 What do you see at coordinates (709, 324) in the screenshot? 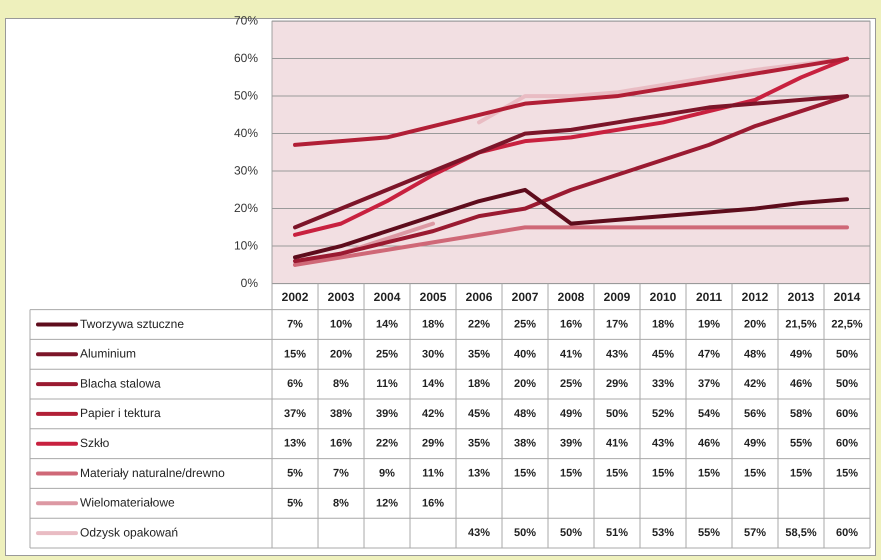
I see `data-label: 19%` at bounding box center [709, 324].